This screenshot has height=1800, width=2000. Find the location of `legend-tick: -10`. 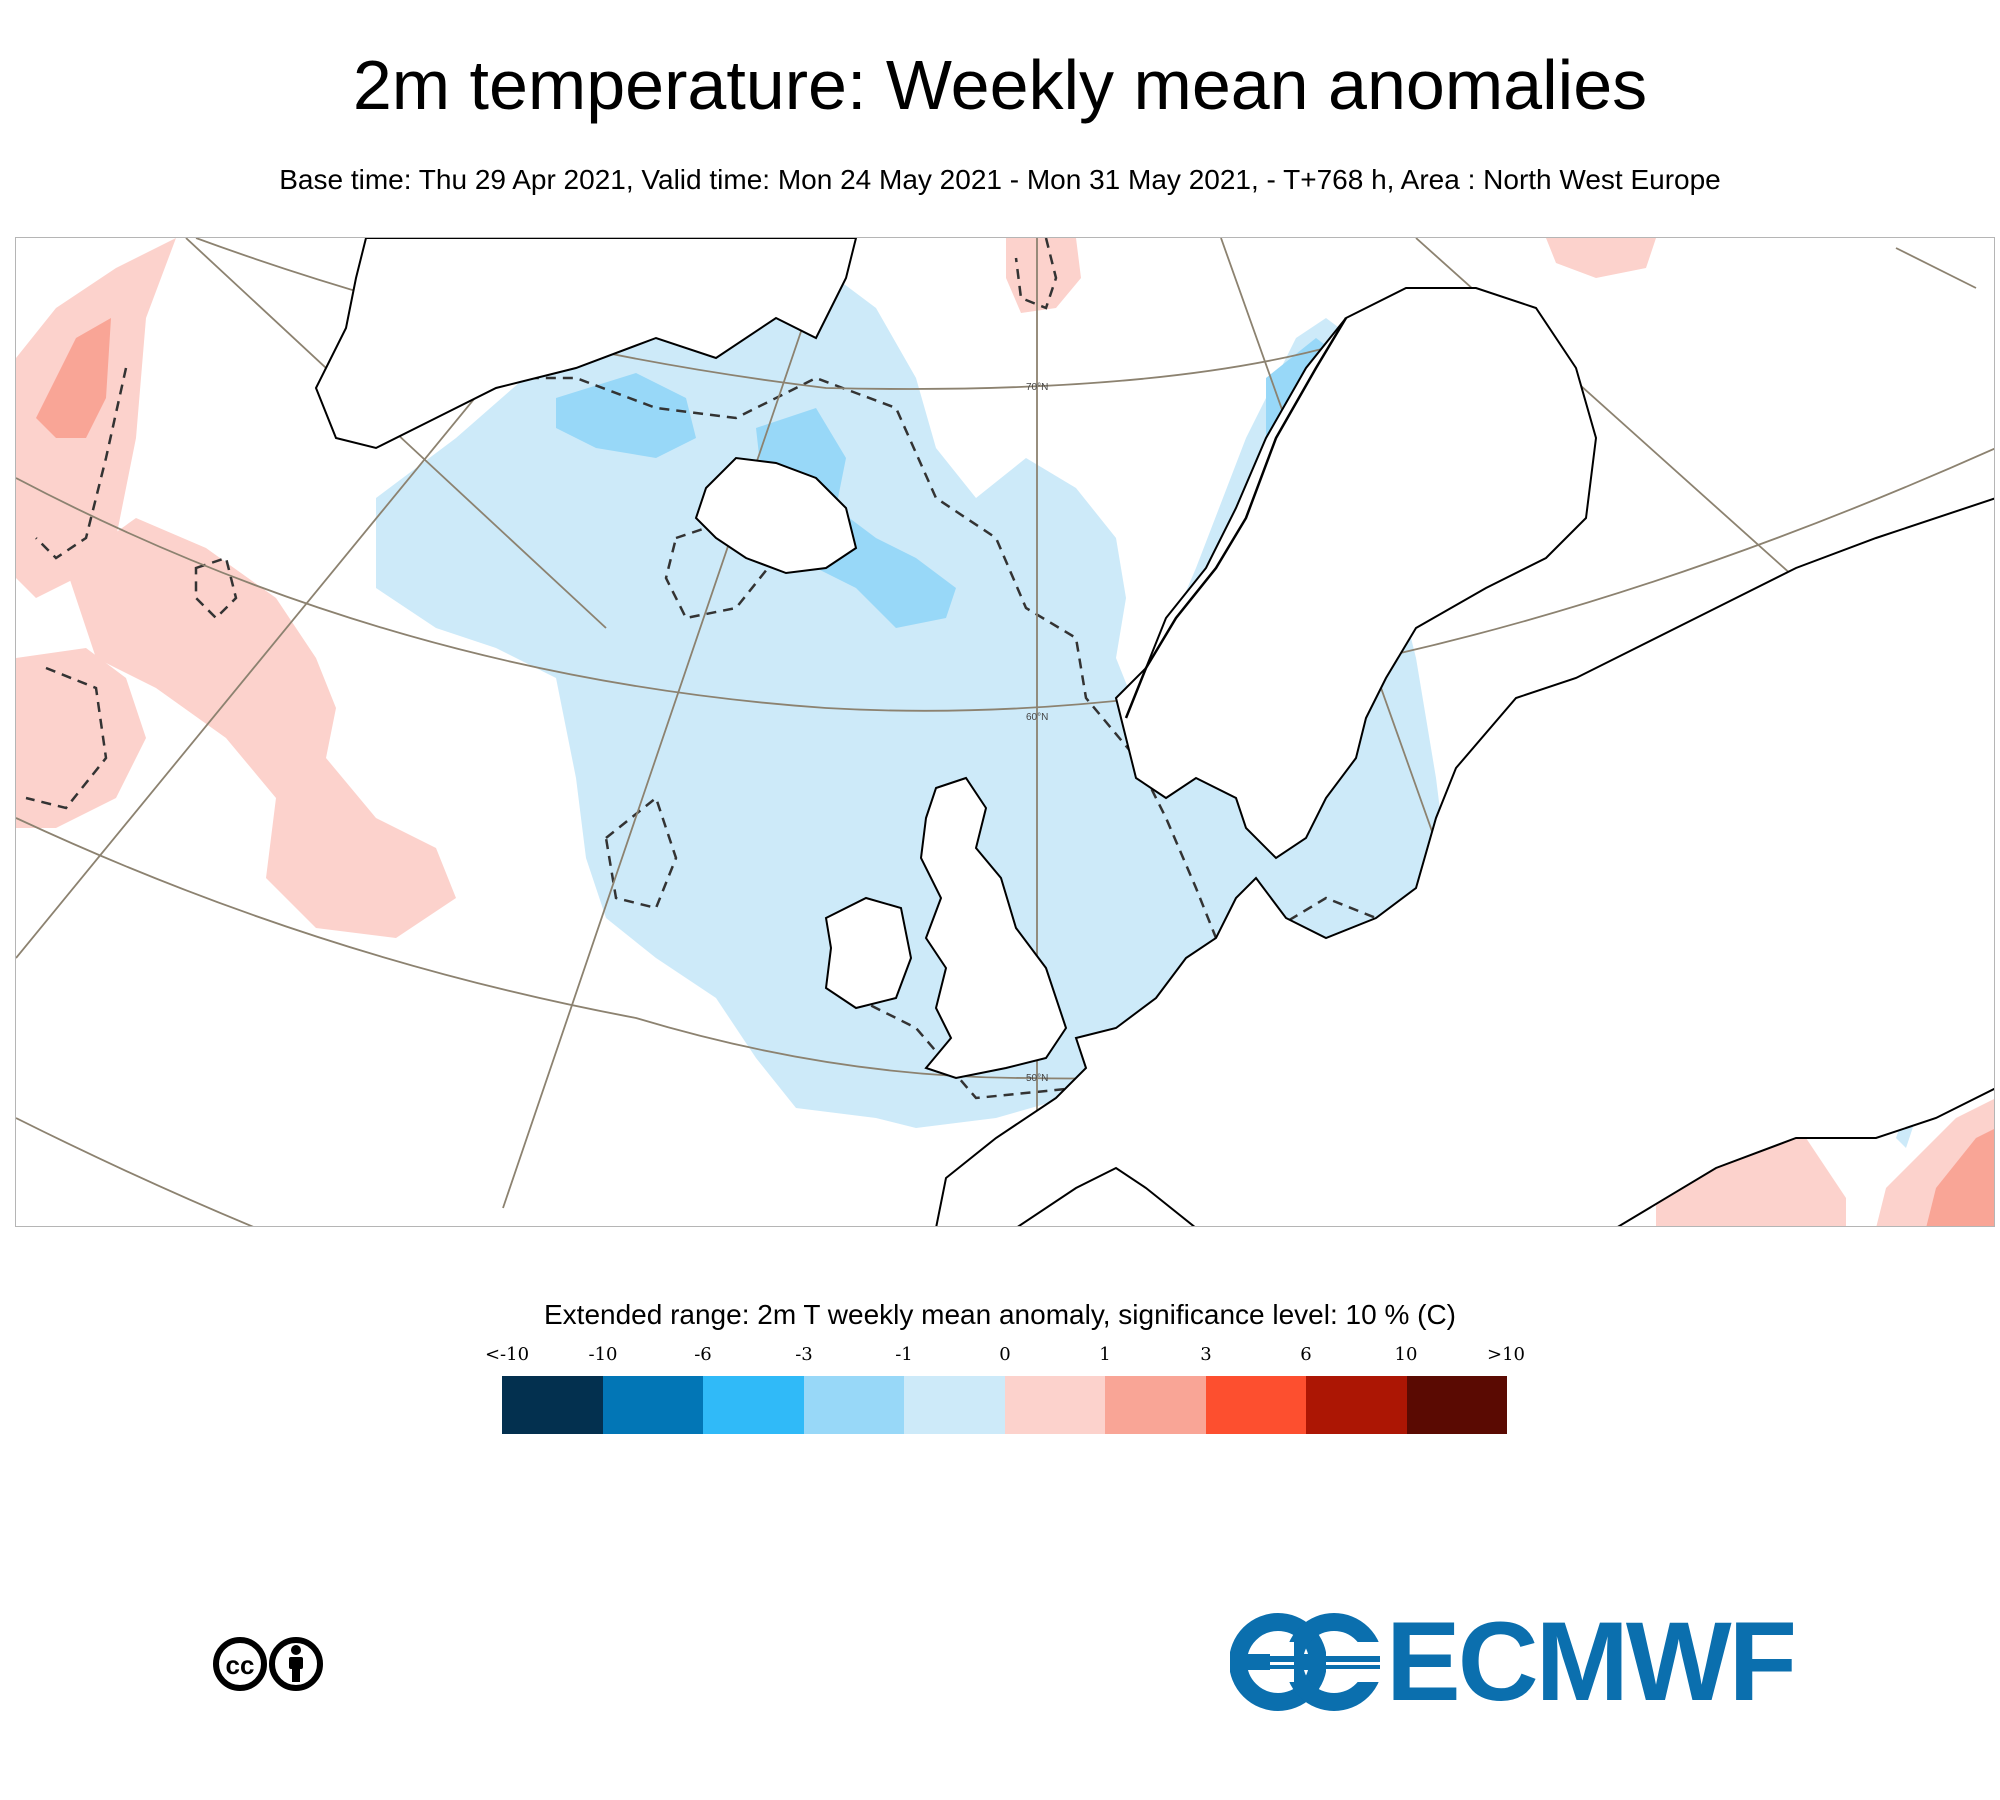

legend-tick: -10 is located at coordinates (603, 1354).